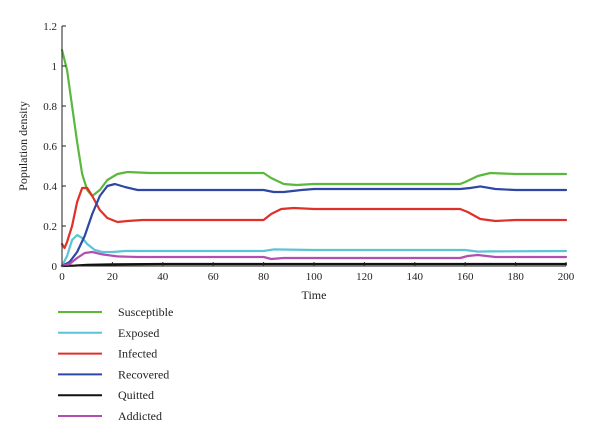 The height and width of the screenshot is (441, 600). What do you see at coordinates (138, 333) in the screenshot?
I see `legend-label-exposed: Exposed` at bounding box center [138, 333].